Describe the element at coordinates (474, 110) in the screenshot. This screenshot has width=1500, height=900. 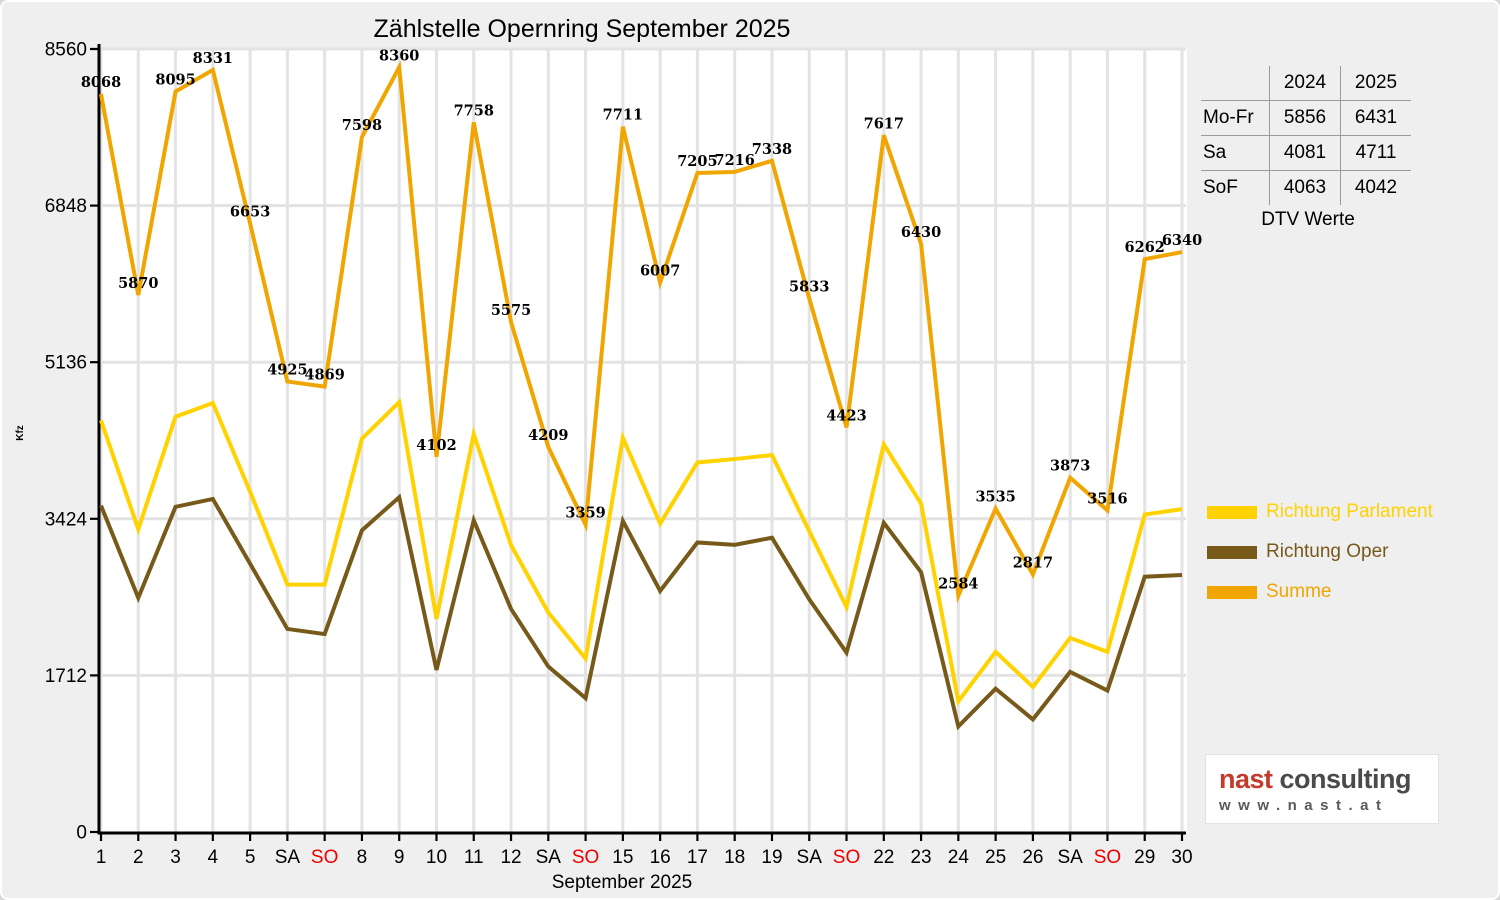
I see `svg-text: 7758` at that location.